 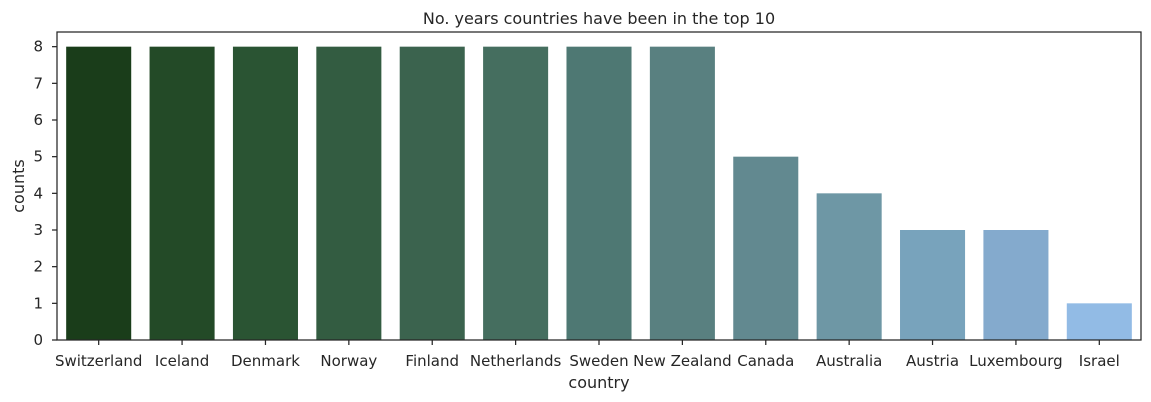 I want to click on x-tick-label: New Zealand, so click(x=682, y=361).